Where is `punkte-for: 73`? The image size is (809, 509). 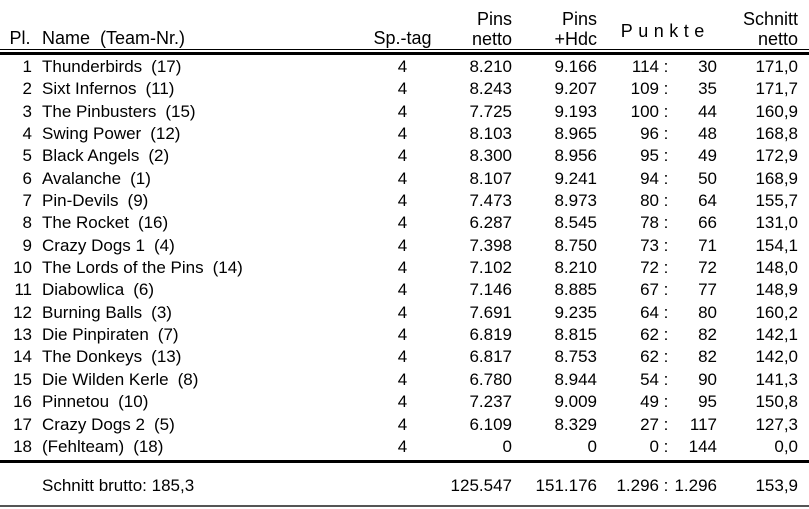
punkte-for: 73 is located at coordinates (649, 245).